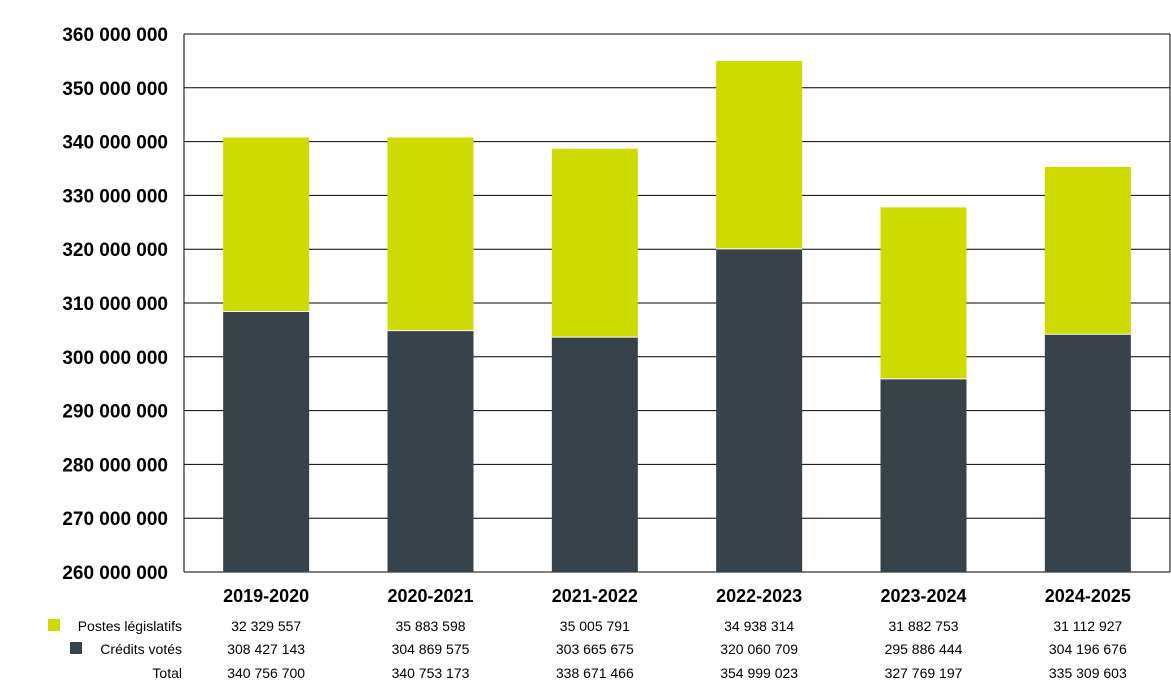 The width and height of the screenshot is (1171, 698). Describe the element at coordinates (115, 89) in the screenshot. I see `y-tick-label: 350 000 000` at that location.